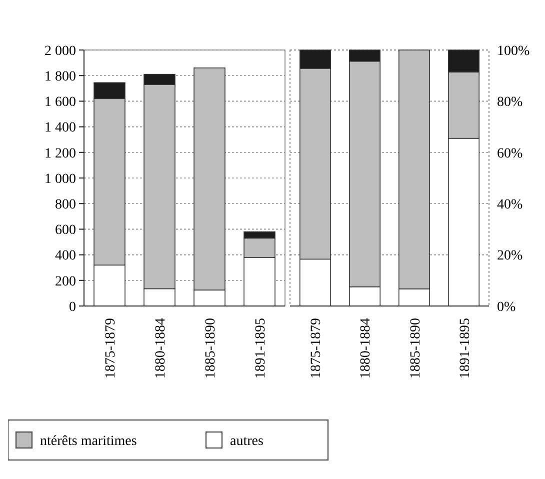 The height and width of the screenshot is (479, 545). Describe the element at coordinates (65, 230) in the screenshot. I see `y-tick-label: 600` at that location.